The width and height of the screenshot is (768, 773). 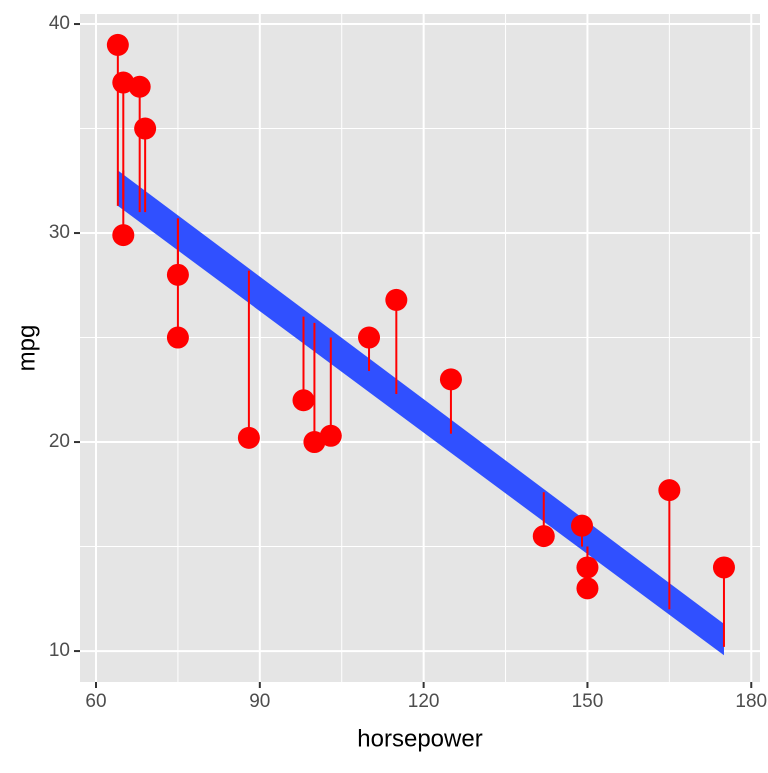 What do you see at coordinates (751, 701) in the screenshot?
I see `x-tick-label: 180` at bounding box center [751, 701].